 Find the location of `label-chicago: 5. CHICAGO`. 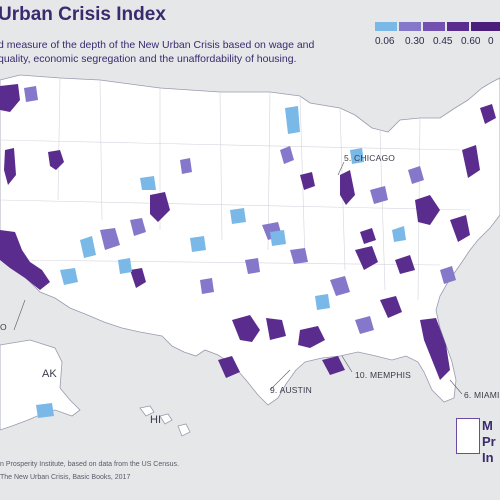

label-chicago: 5. CHICAGO is located at coordinates (370, 158).